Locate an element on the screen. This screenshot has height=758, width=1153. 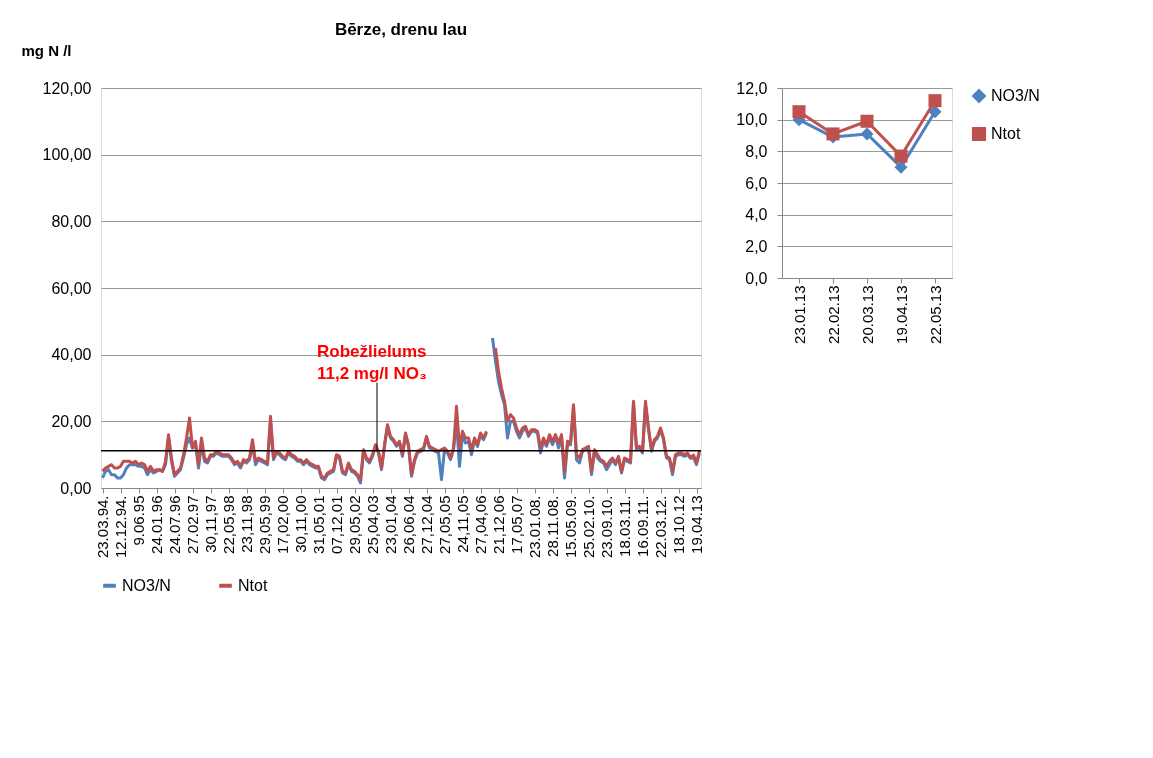
y-tick-label: 20,00 is located at coordinates (71, 421).